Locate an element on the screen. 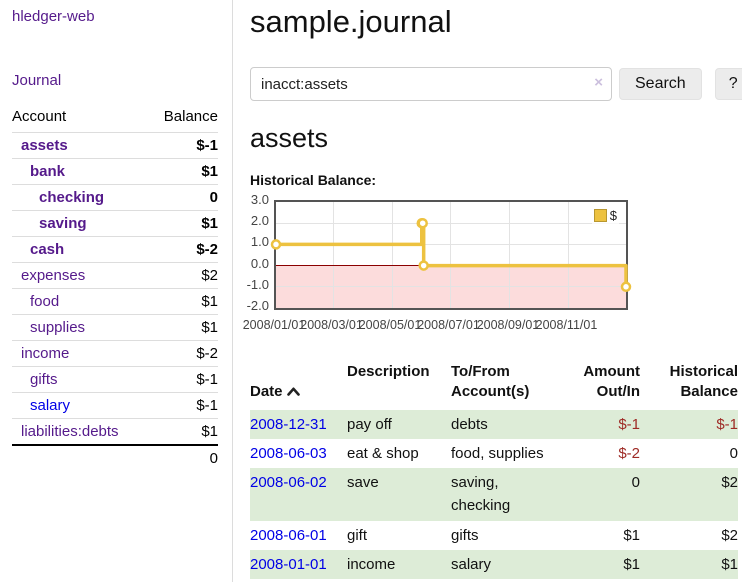 Image resolution: width=742 pixels, height=582 pixels. account-link-salary: salary is located at coordinates (50, 405).